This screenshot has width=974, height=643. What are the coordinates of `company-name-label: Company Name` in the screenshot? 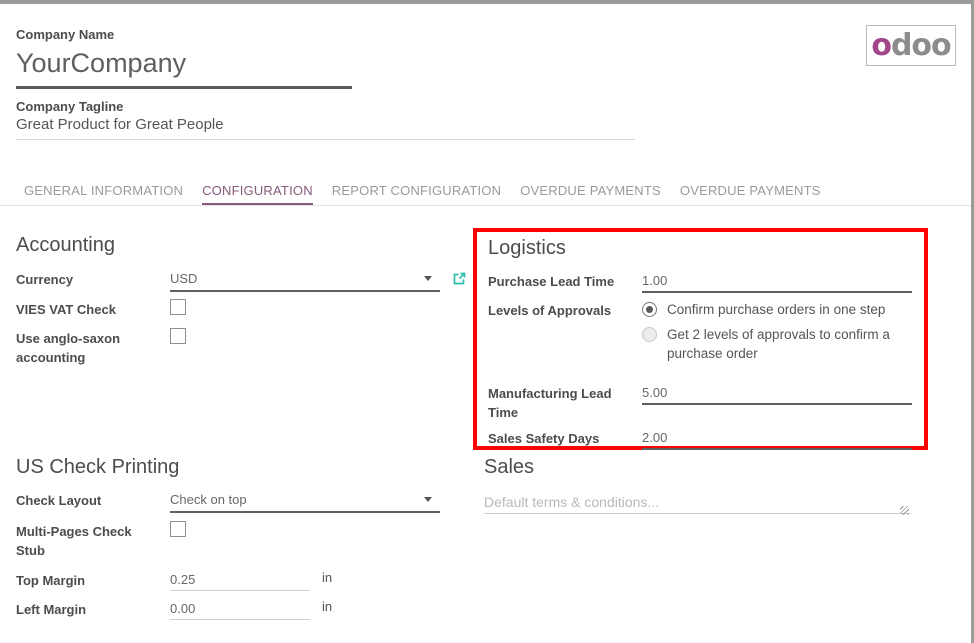 It's located at (65, 34).